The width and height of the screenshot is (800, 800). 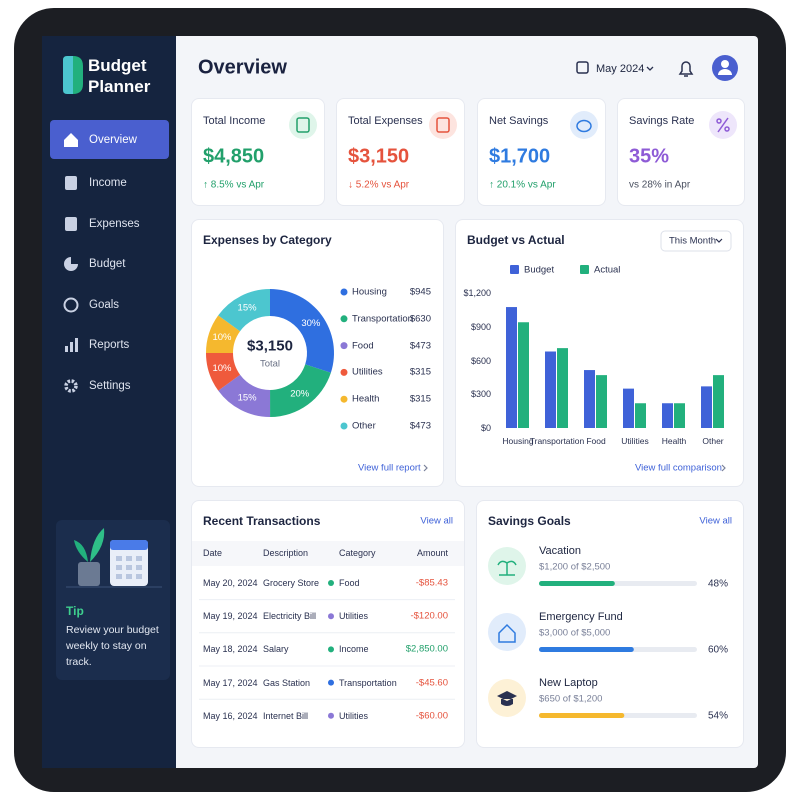 I want to click on kpi-change: ↑ 8.5% vs Apr, so click(x=234, y=185).